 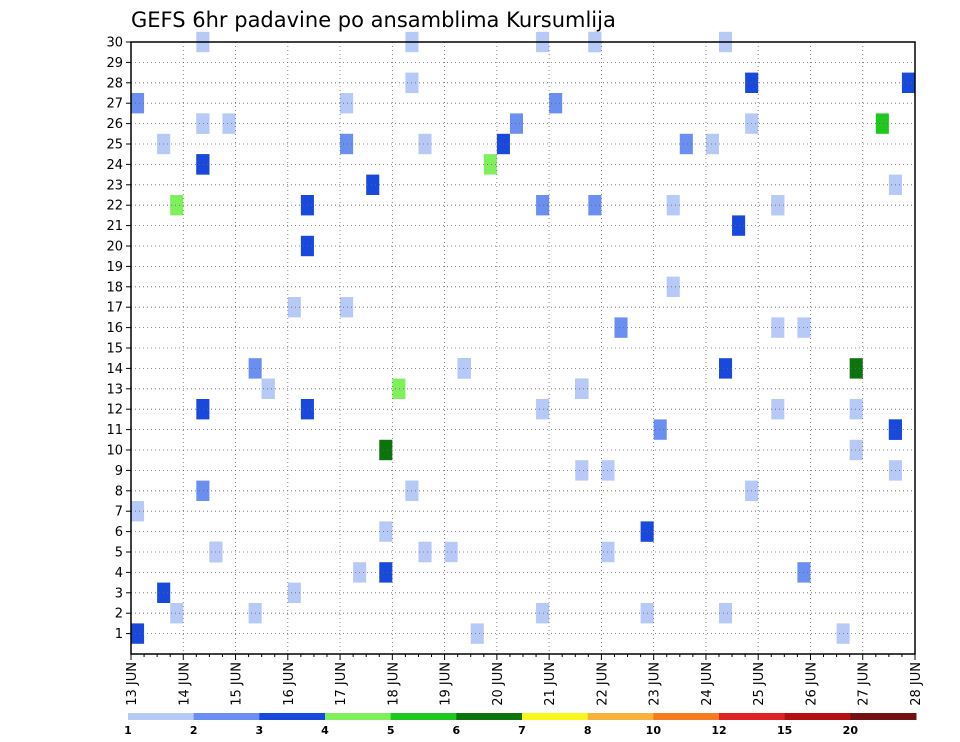 What do you see at coordinates (759, 684) in the screenshot?
I see `x-tick-label: 25 JUN` at bounding box center [759, 684].